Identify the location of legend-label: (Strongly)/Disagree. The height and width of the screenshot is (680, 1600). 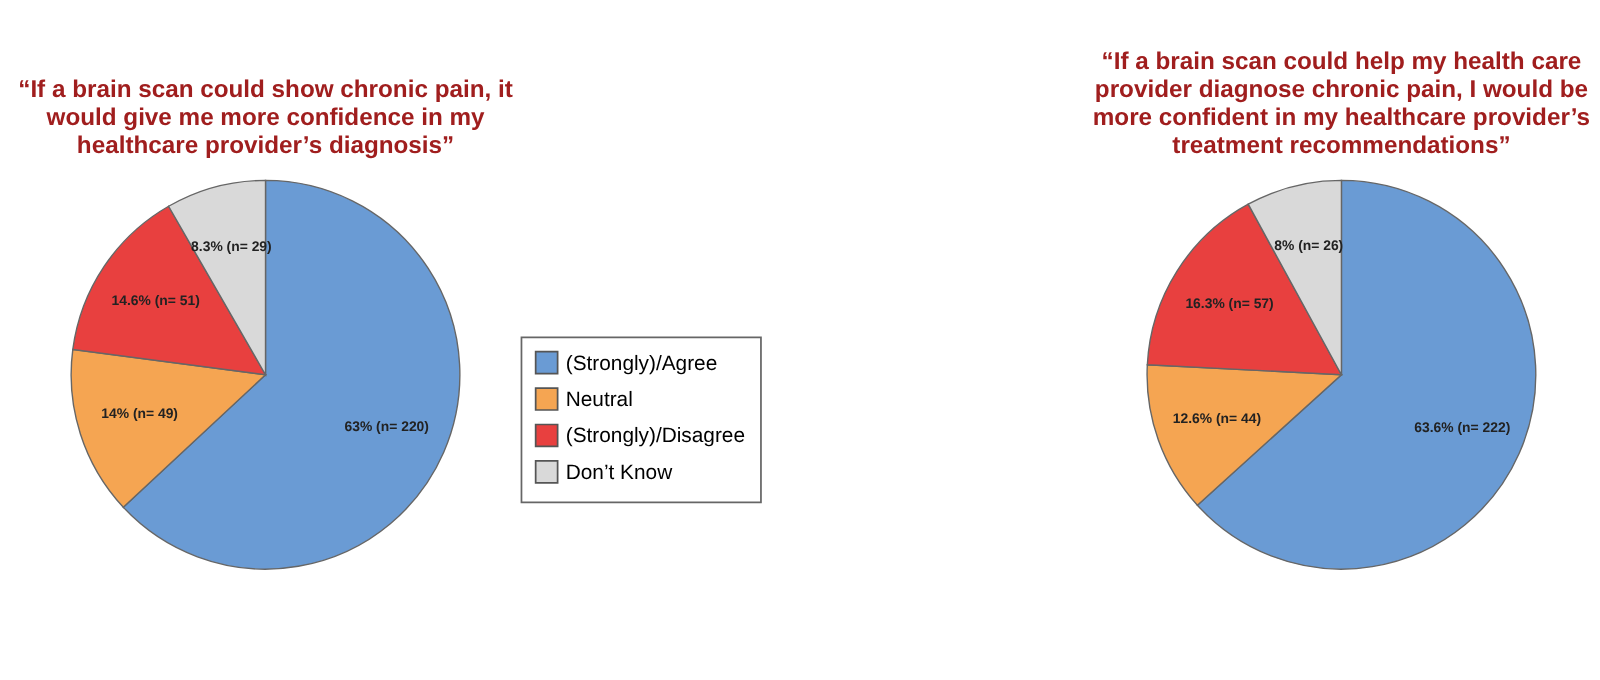
(655, 437).